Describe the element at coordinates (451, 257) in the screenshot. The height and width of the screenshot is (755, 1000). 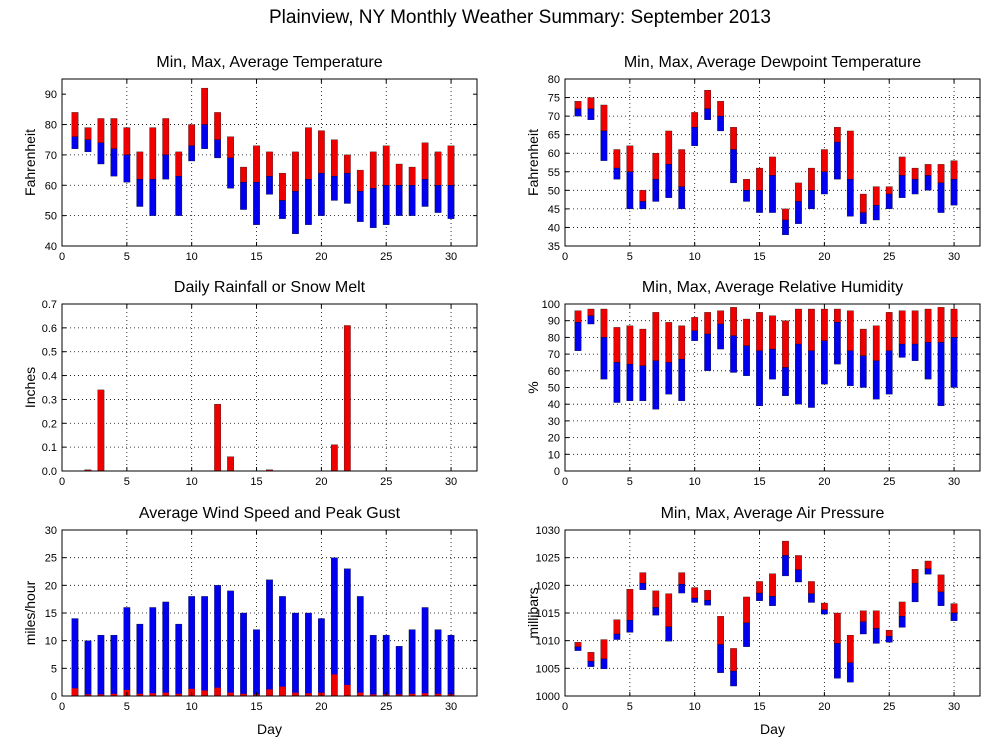
I see `temperature-xtick-label: 30` at that location.